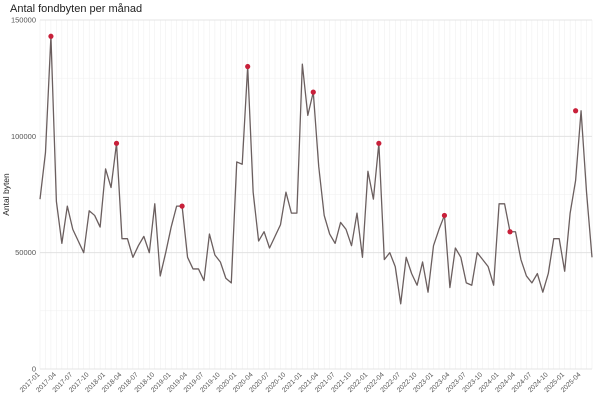 This screenshot has width=600, height=406. Describe the element at coordinates (6, 194) in the screenshot. I see `y-axis-title: Antal byten` at that location.